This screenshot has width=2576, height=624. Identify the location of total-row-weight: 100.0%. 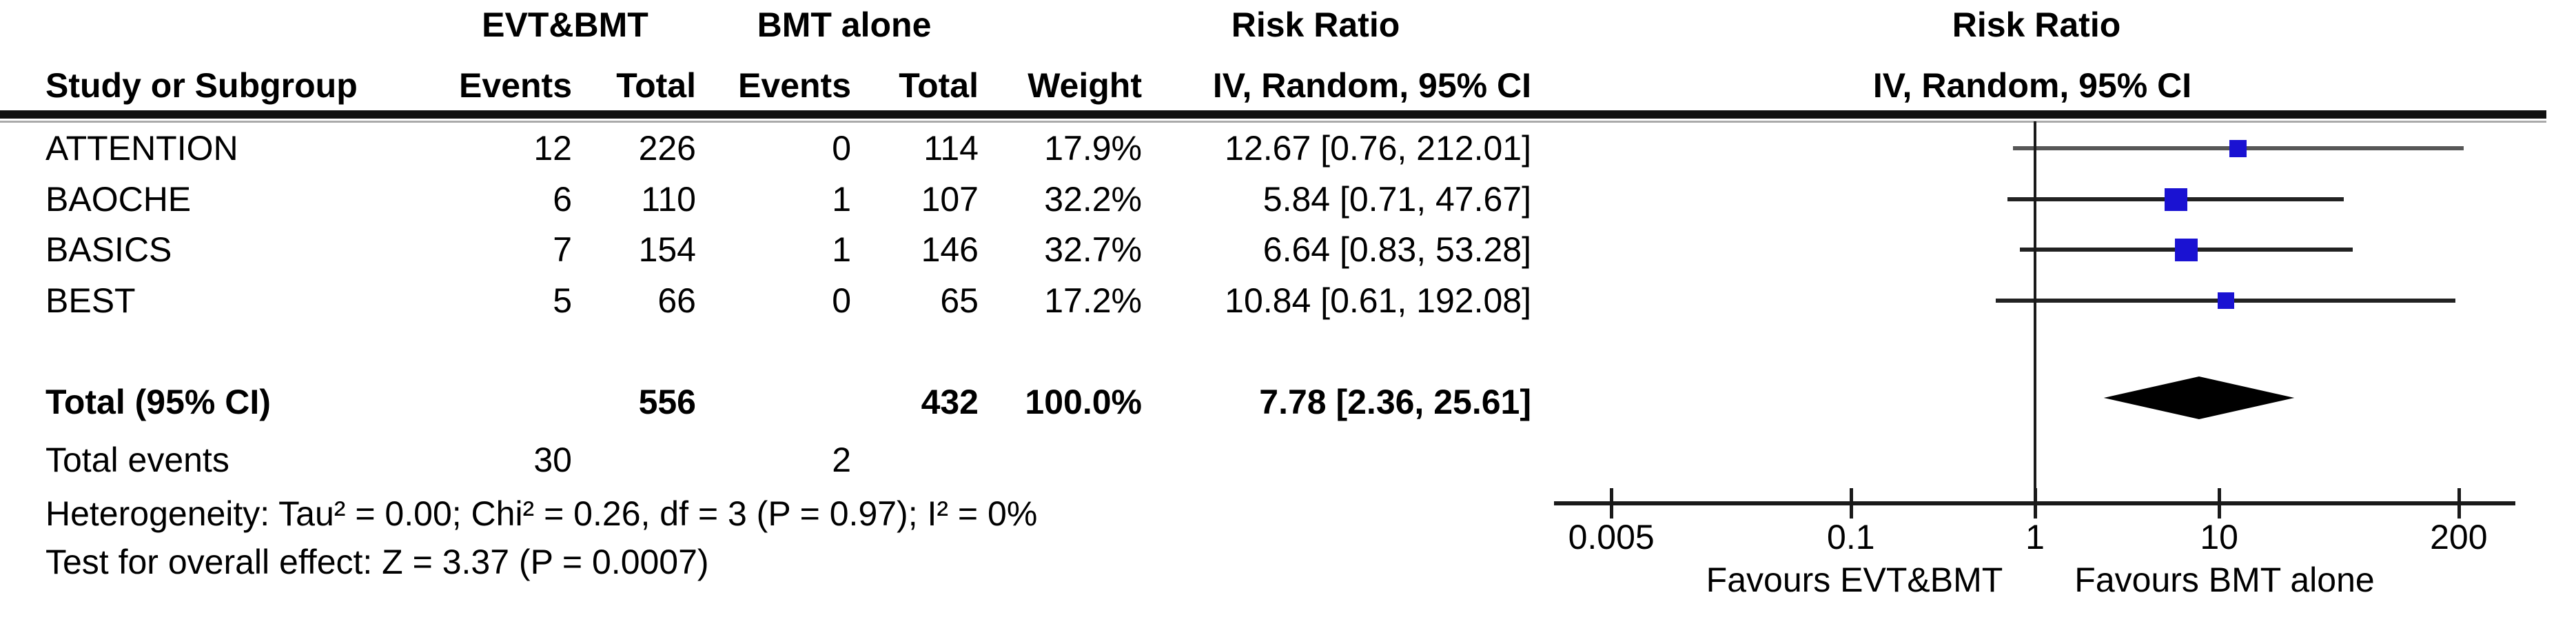
(1083, 402).